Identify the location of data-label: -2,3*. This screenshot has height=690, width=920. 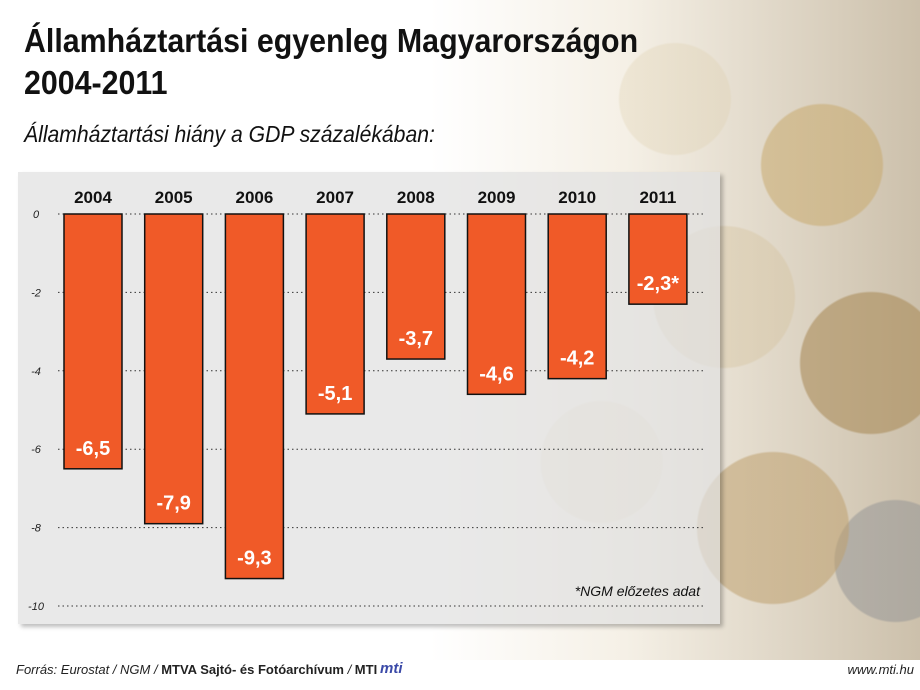
(658, 284).